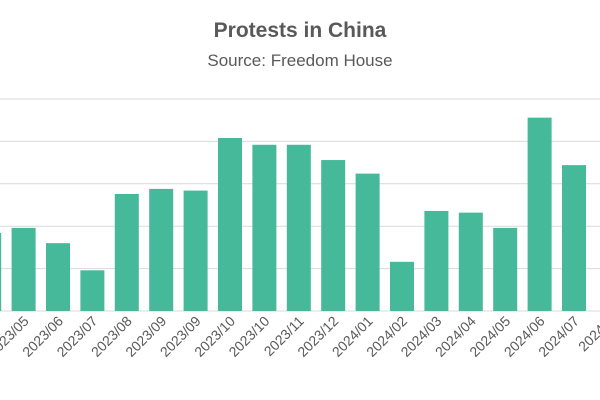 This screenshot has width=600, height=400. What do you see at coordinates (300, 30) in the screenshot?
I see `chart-title: Protests in China` at bounding box center [300, 30].